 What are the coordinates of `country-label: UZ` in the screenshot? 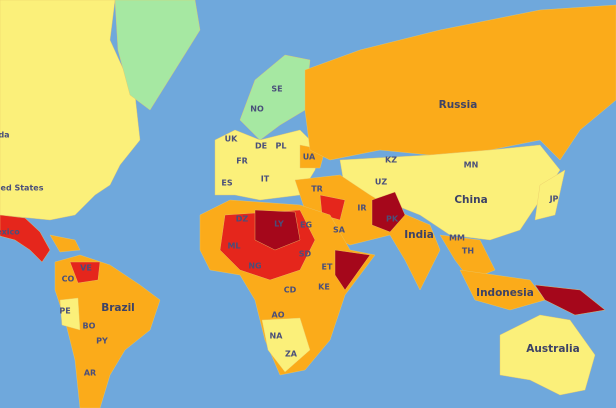 It's located at (381, 182).